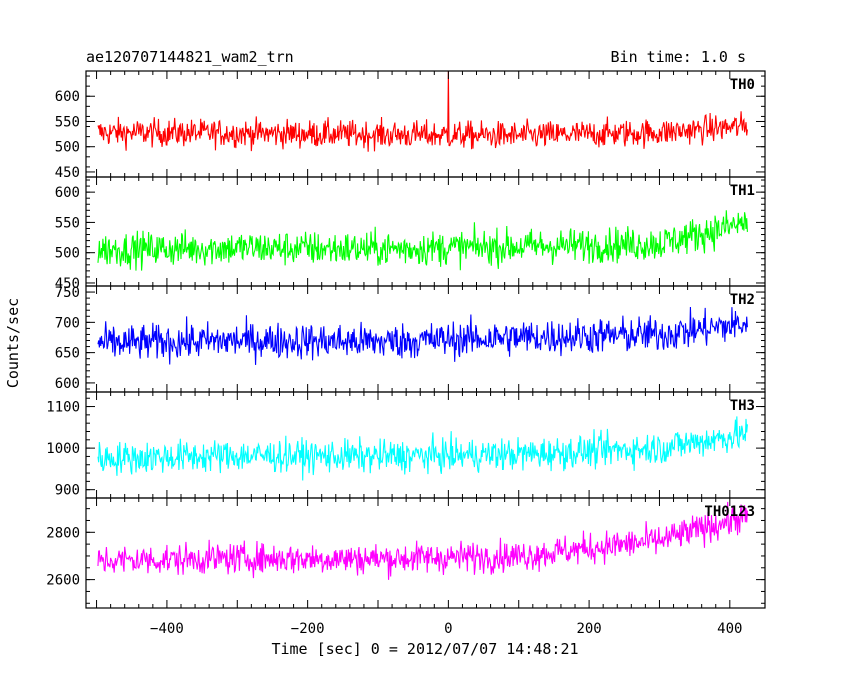 This screenshot has width=850, height=680. What do you see at coordinates (167, 629) in the screenshot?
I see `x-tick-label: −400` at bounding box center [167, 629].